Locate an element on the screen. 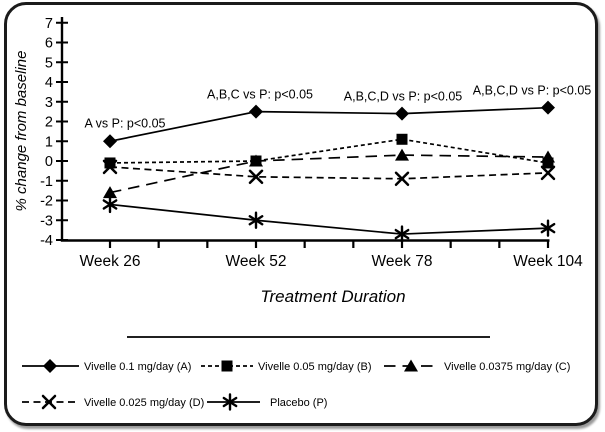 The height and width of the screenshot is (432, 605). y-axis-tick-label: 1 is located at coordinates (49, 142).